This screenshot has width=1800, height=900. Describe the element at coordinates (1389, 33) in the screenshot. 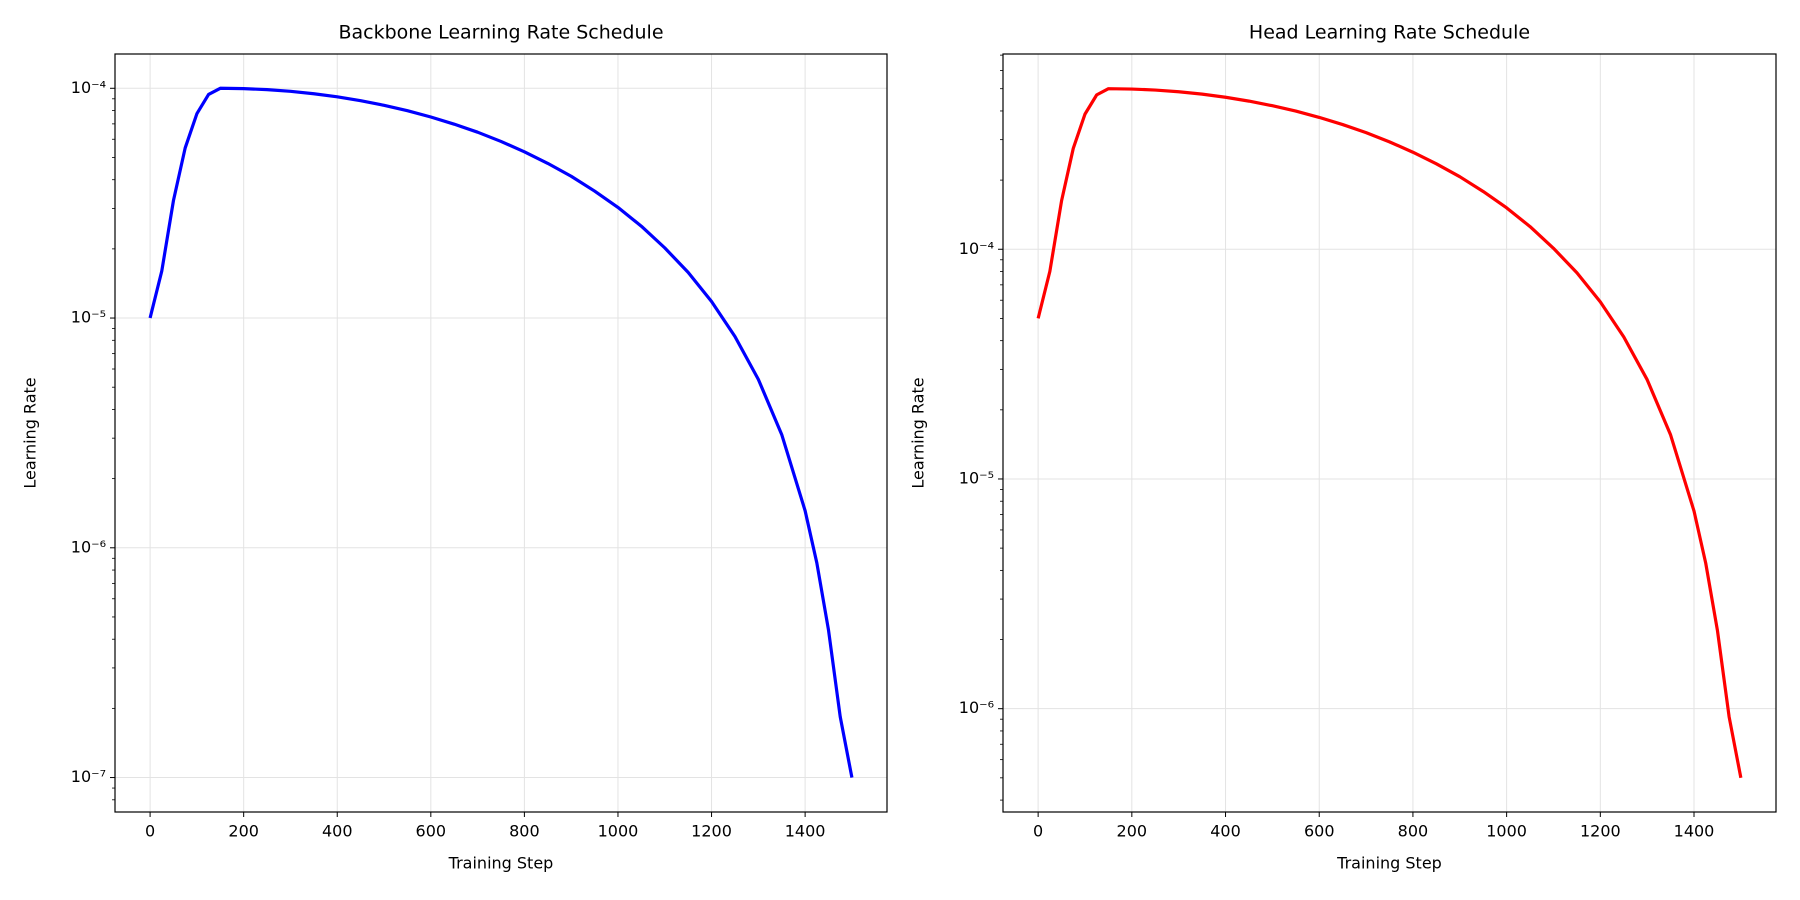

I see `chart-title: Head Learning Rate Schedule` at that location.